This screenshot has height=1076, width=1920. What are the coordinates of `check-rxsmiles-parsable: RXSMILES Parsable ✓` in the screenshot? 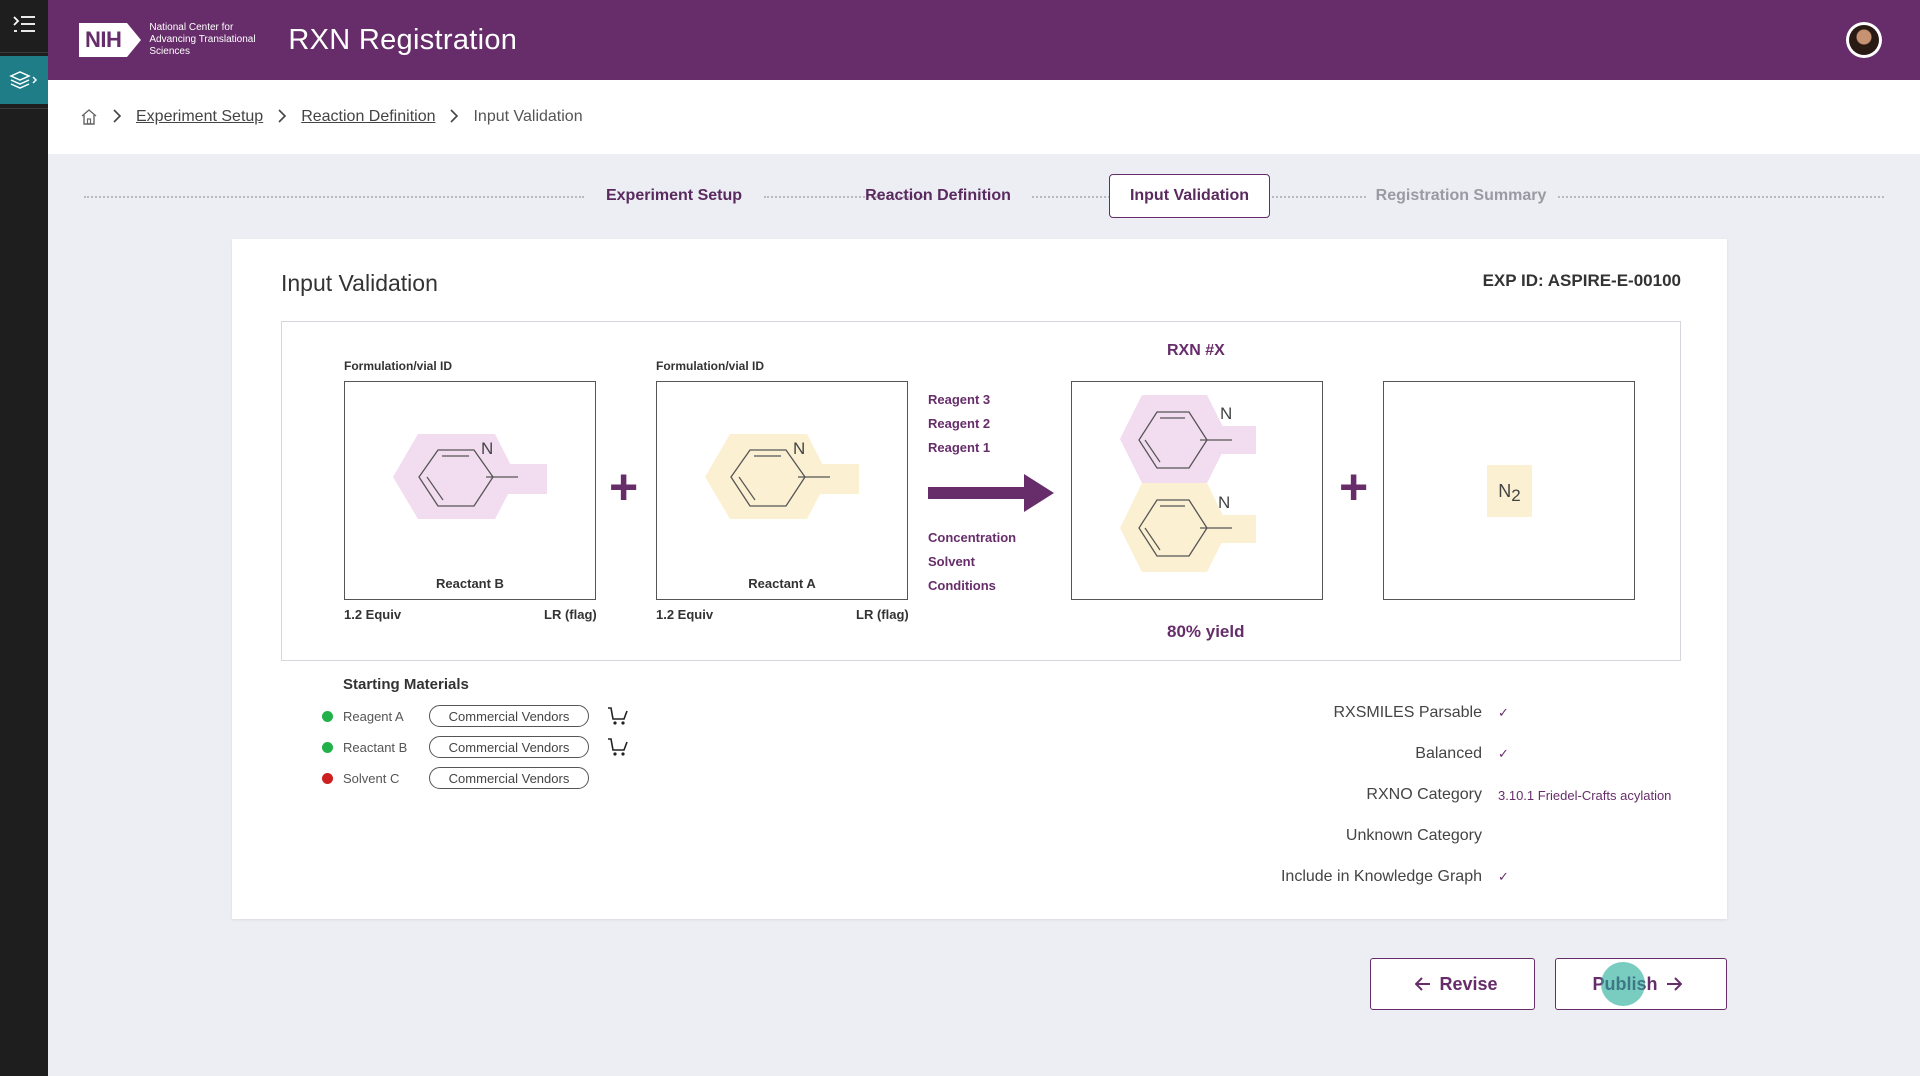 It's located at (1370, 713).